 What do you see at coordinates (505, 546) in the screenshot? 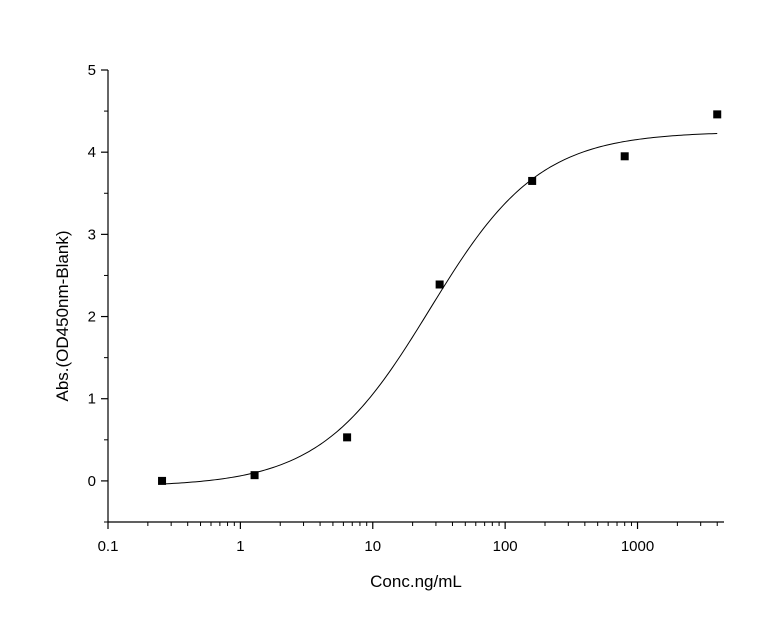
I see `x-tick-label: 100` at bounding box center [505, 546].